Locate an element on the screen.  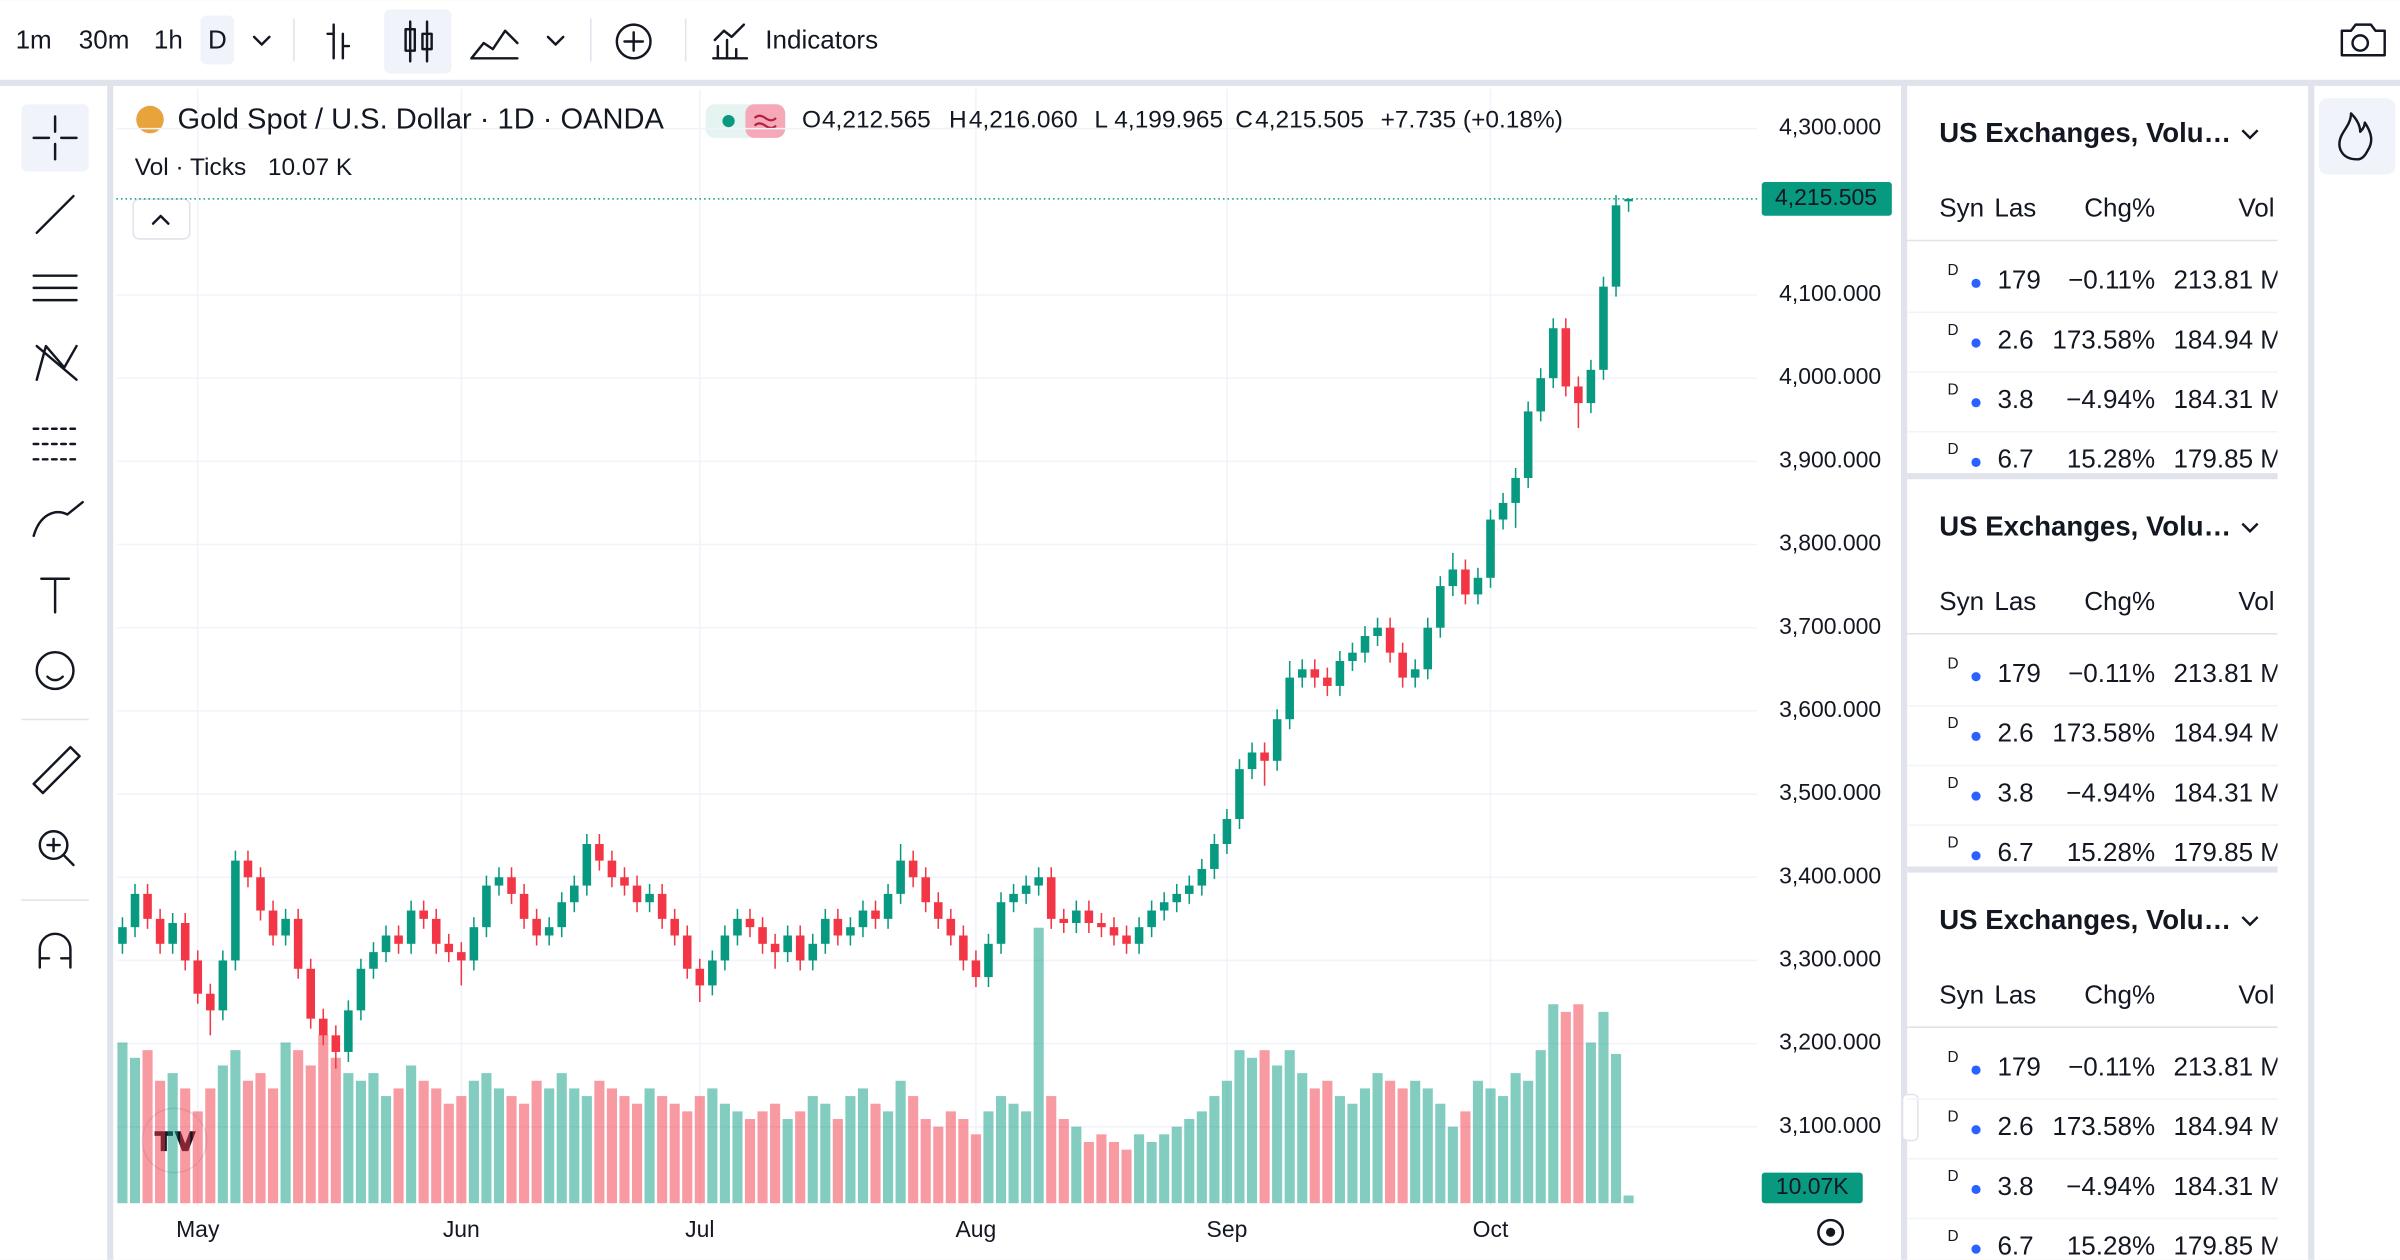
indicators-button: Indicators is located at coordinates (821, 39).